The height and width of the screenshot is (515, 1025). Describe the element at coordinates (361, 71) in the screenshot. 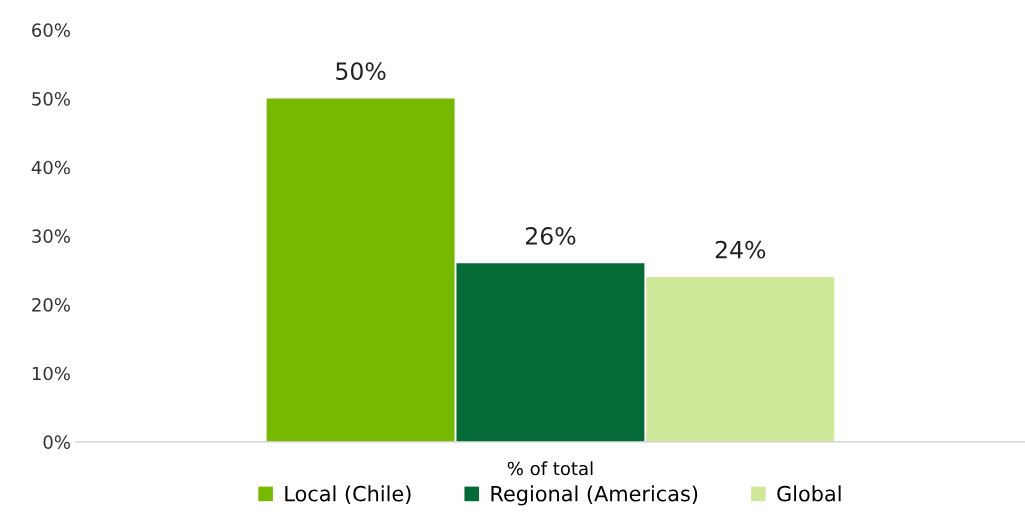

I see `data-label: 50%` at that location.